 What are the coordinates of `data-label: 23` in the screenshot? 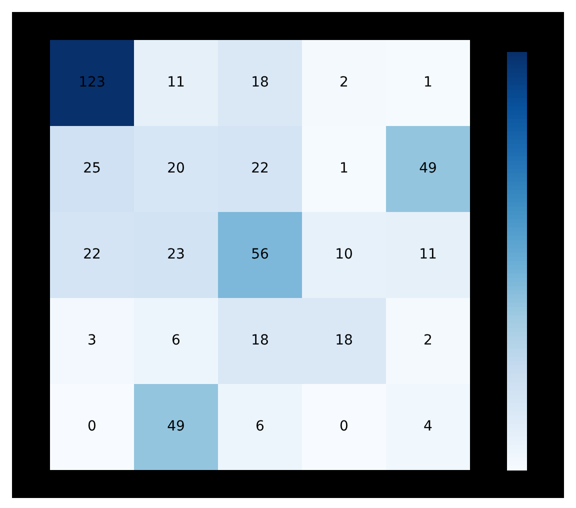 It's located at (176, 254).